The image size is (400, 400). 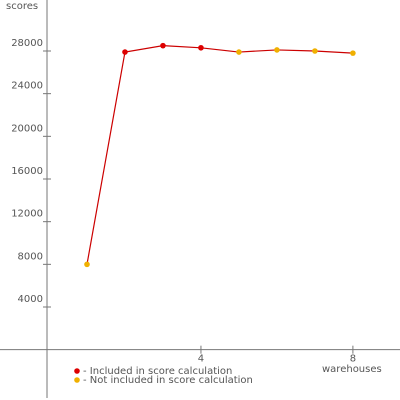 What do you see at coordinates (30, 299) in the screenshot?
I see `y-tick-label: 4000` at bounding box center [30, 299].